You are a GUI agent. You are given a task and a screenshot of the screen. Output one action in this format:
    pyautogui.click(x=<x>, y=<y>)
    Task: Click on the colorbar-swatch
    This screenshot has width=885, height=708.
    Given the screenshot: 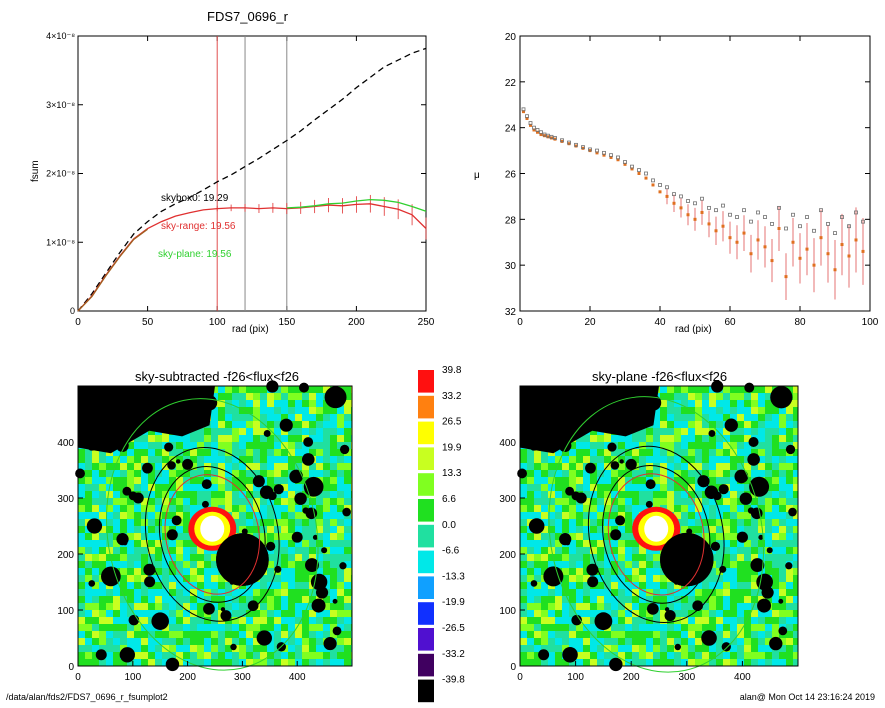 What is the action you would take?
    pyautogui.click(x=426, y=407)
    